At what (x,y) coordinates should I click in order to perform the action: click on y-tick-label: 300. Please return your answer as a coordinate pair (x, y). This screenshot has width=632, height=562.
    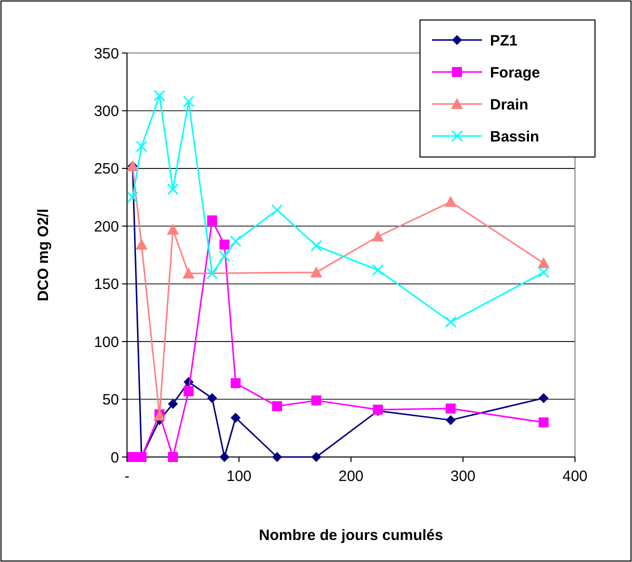
    Looking at the image, I should click on (106, 111).